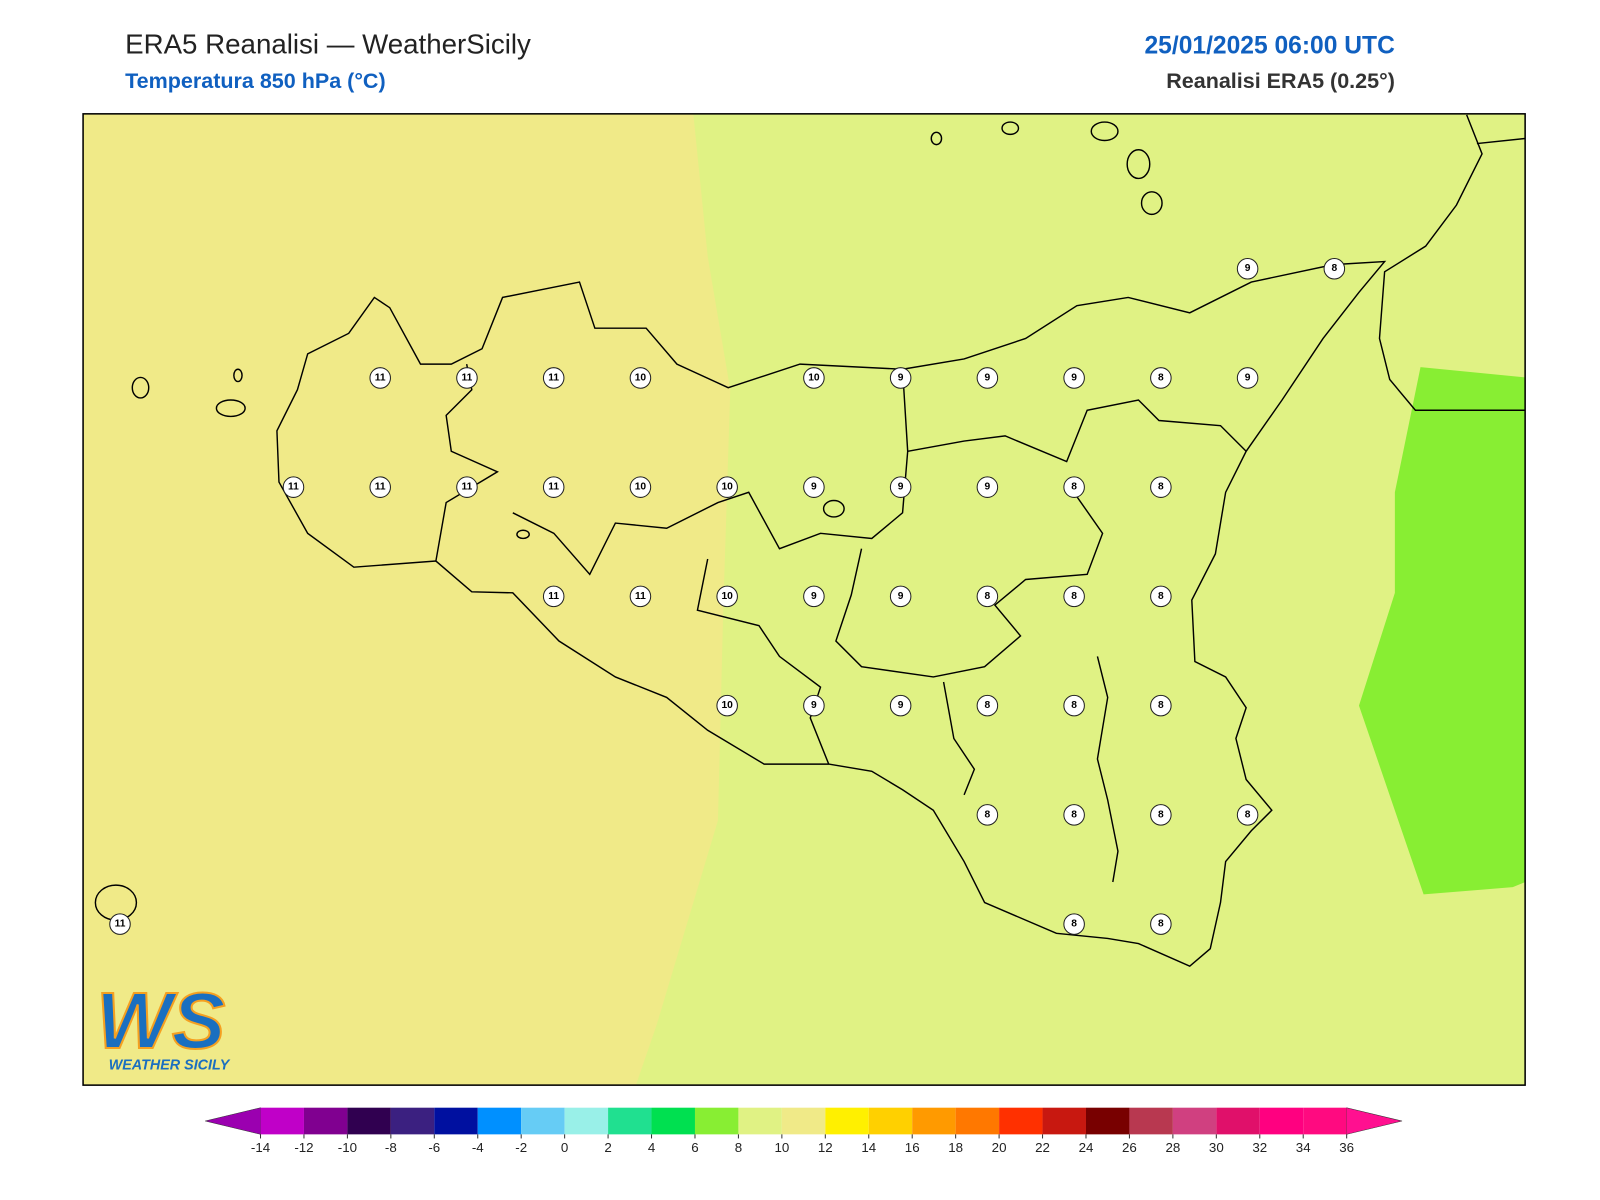 The width and height of the screenshot is (1600, 1200). What do you see at coordinates (781, 1147) in the screenshot?
I see `colorbar-tick-label: 10` at bounding box center [781, 1147].